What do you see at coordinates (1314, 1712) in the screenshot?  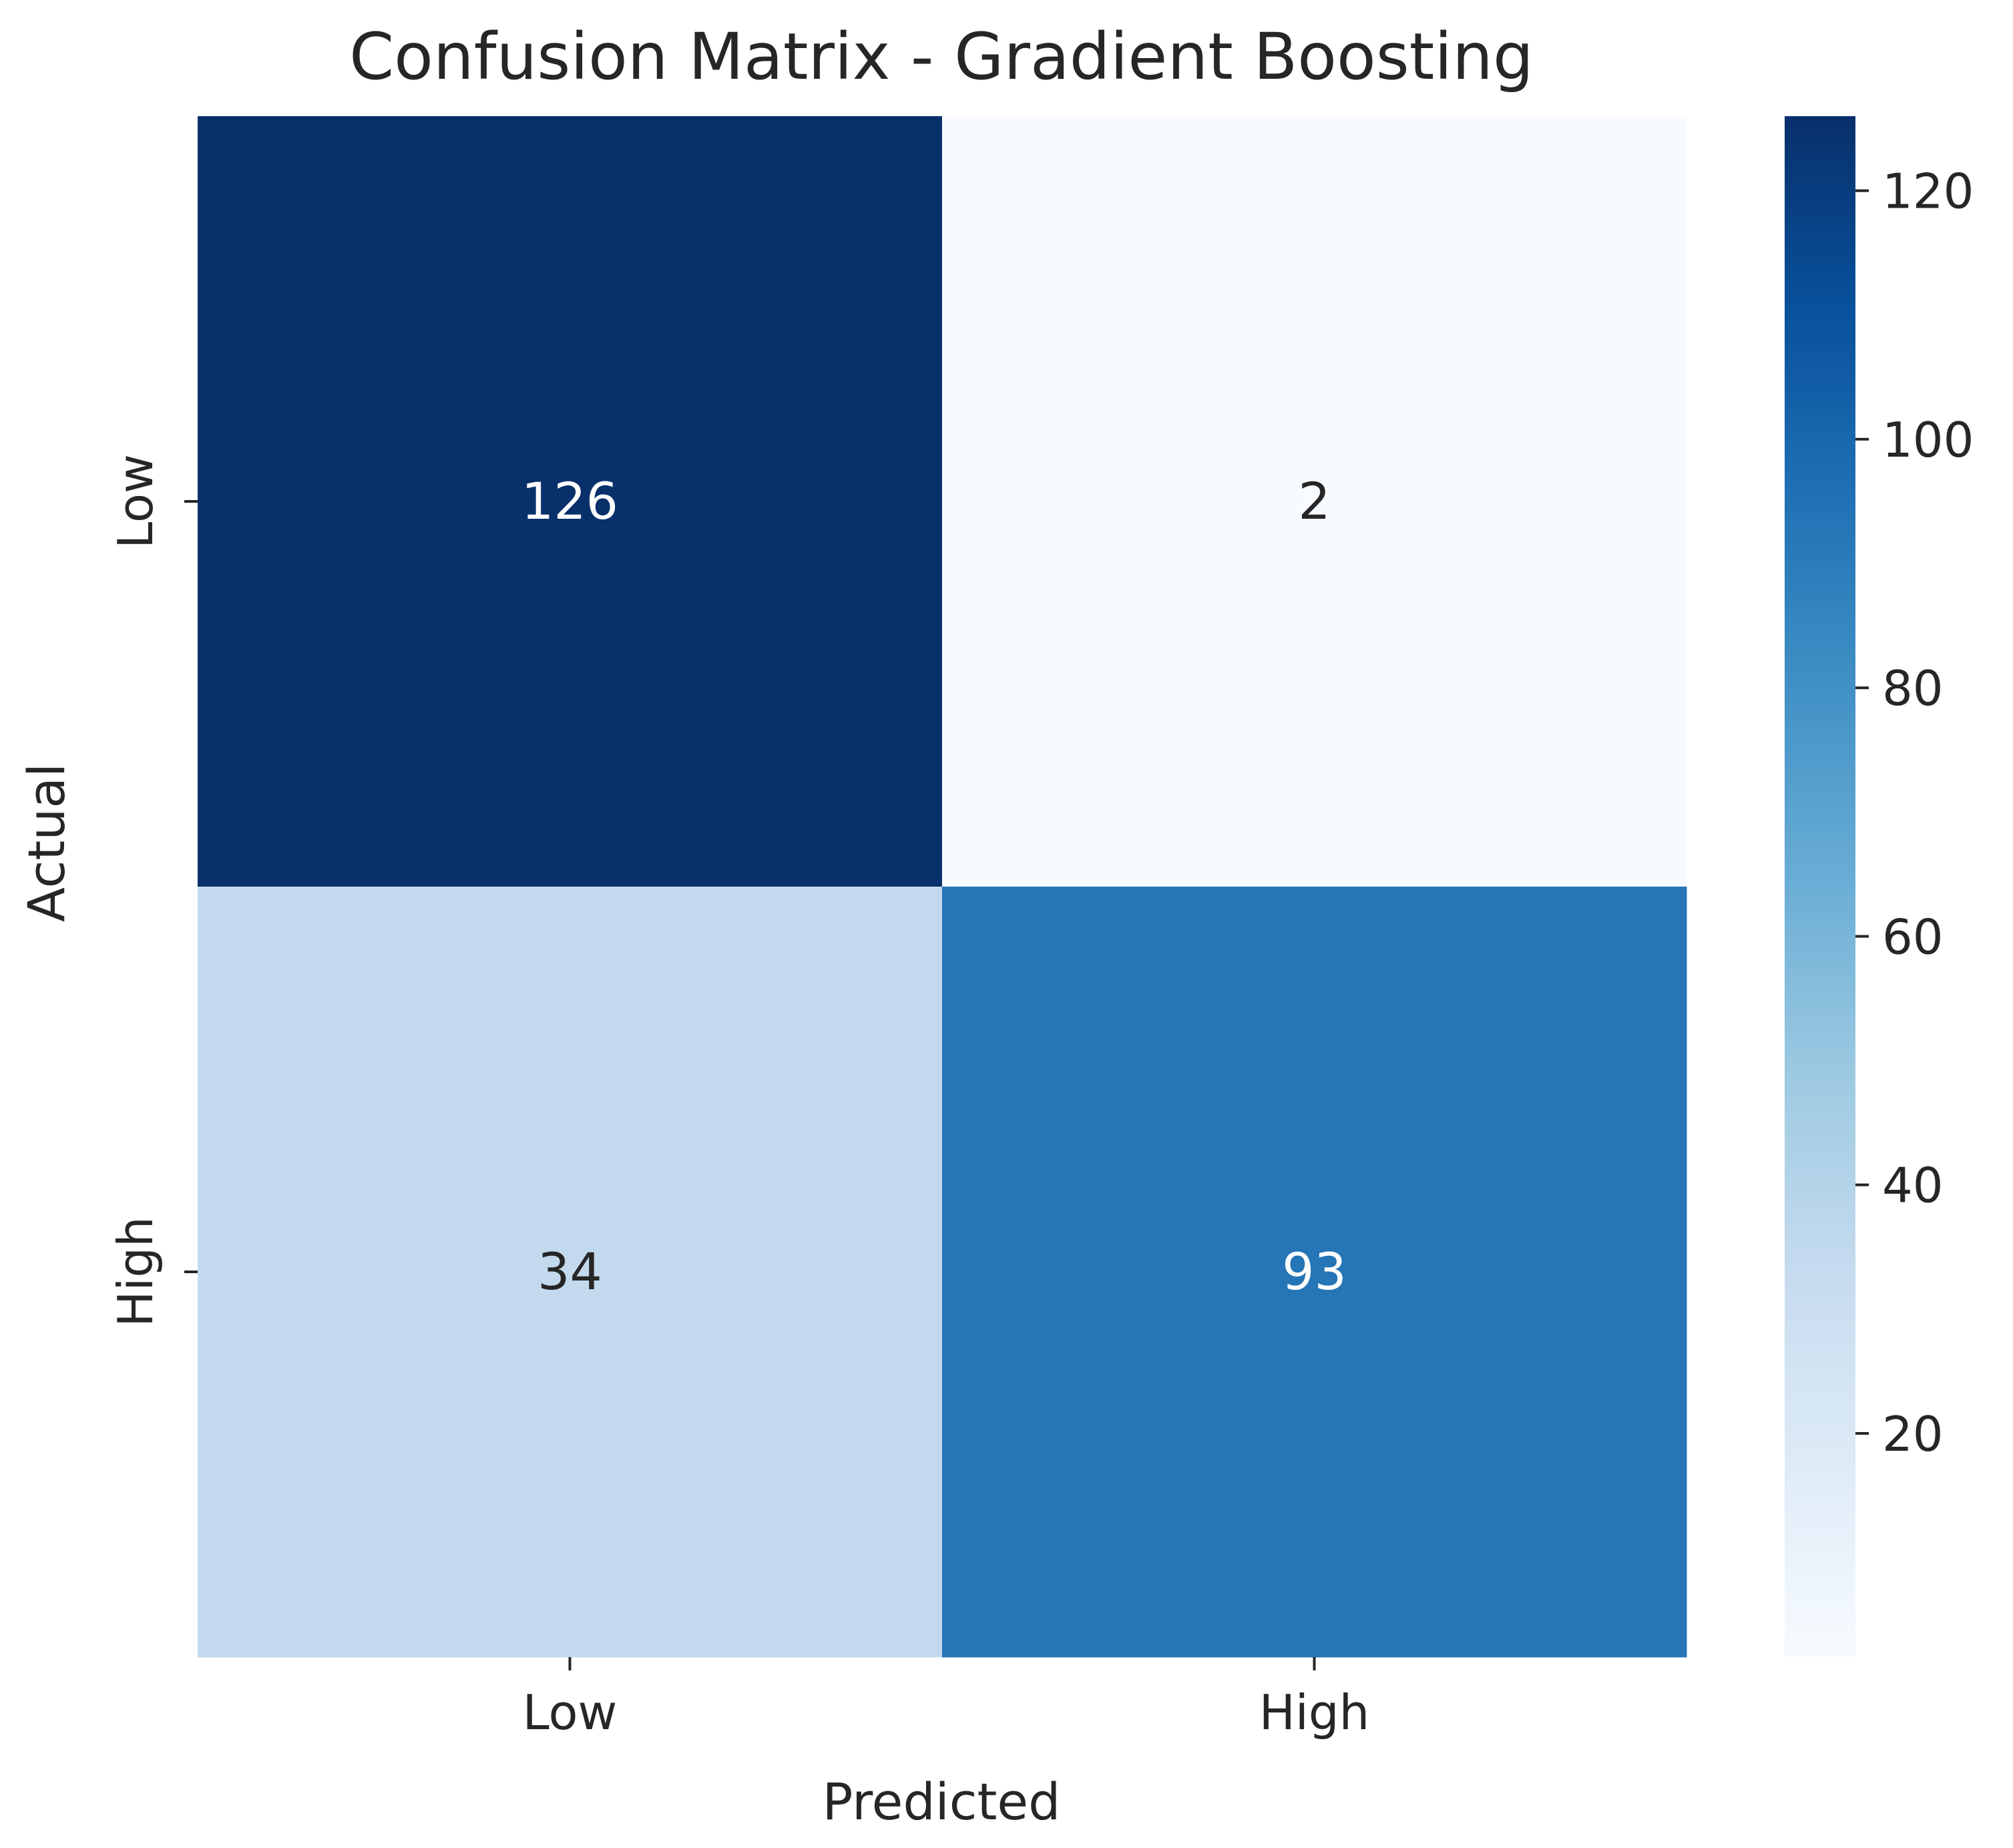 I see `x-tick-label: High` at bounding box center [1314, 1712].